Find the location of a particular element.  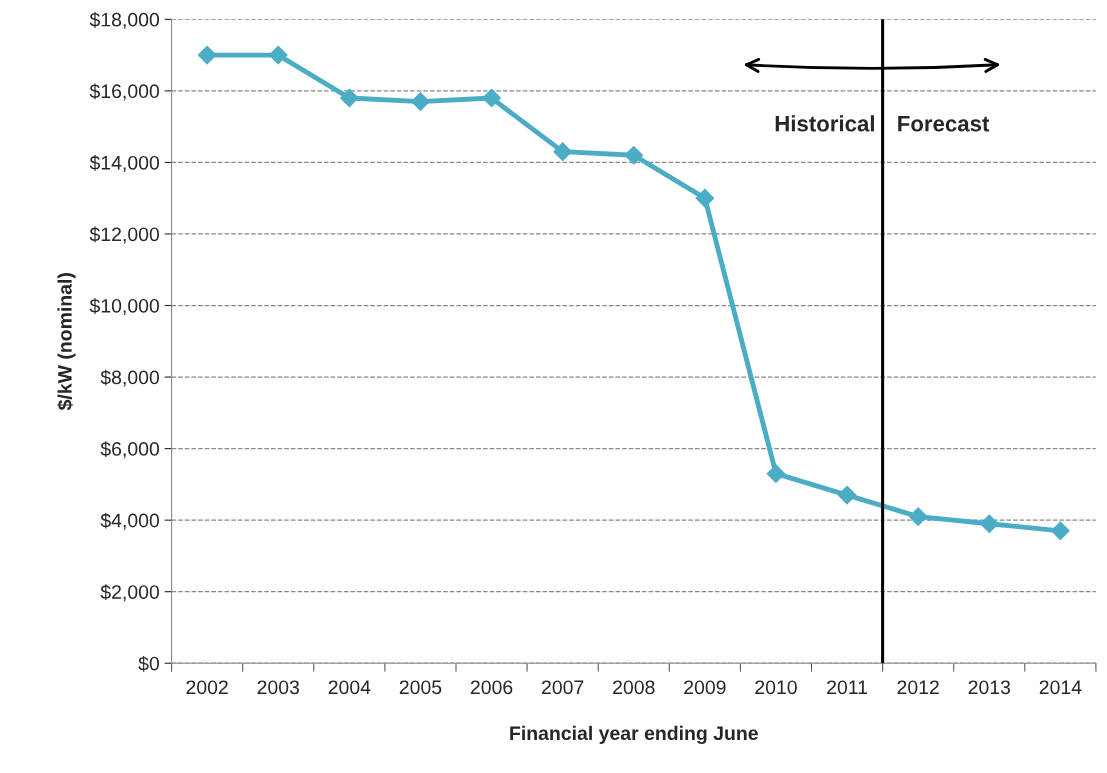

y-tick-label: $14,000 is located at coordinates (124, 163).